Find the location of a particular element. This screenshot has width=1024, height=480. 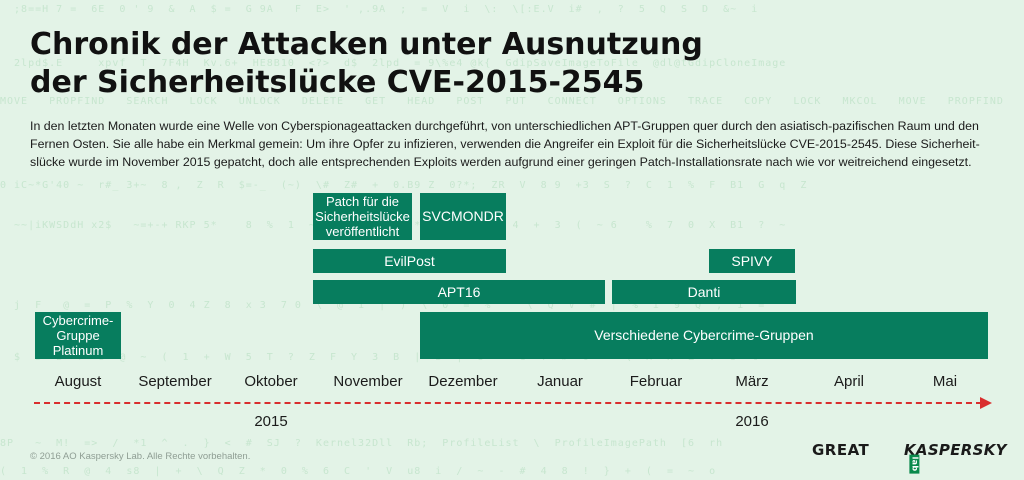

bar-danti: Danti is located at coordinates (704, 292).